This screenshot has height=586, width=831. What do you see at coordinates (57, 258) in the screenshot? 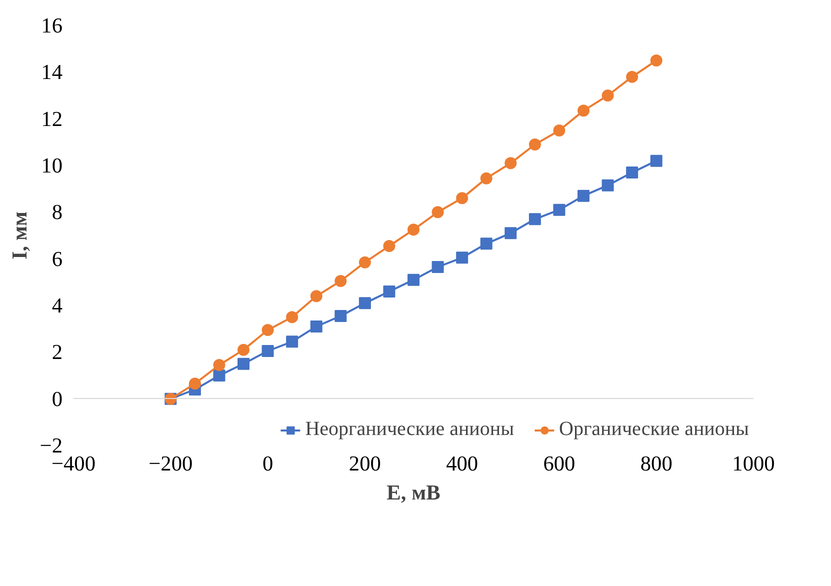
I see `y-tick-label: 6` at bounding box center [57, 258].